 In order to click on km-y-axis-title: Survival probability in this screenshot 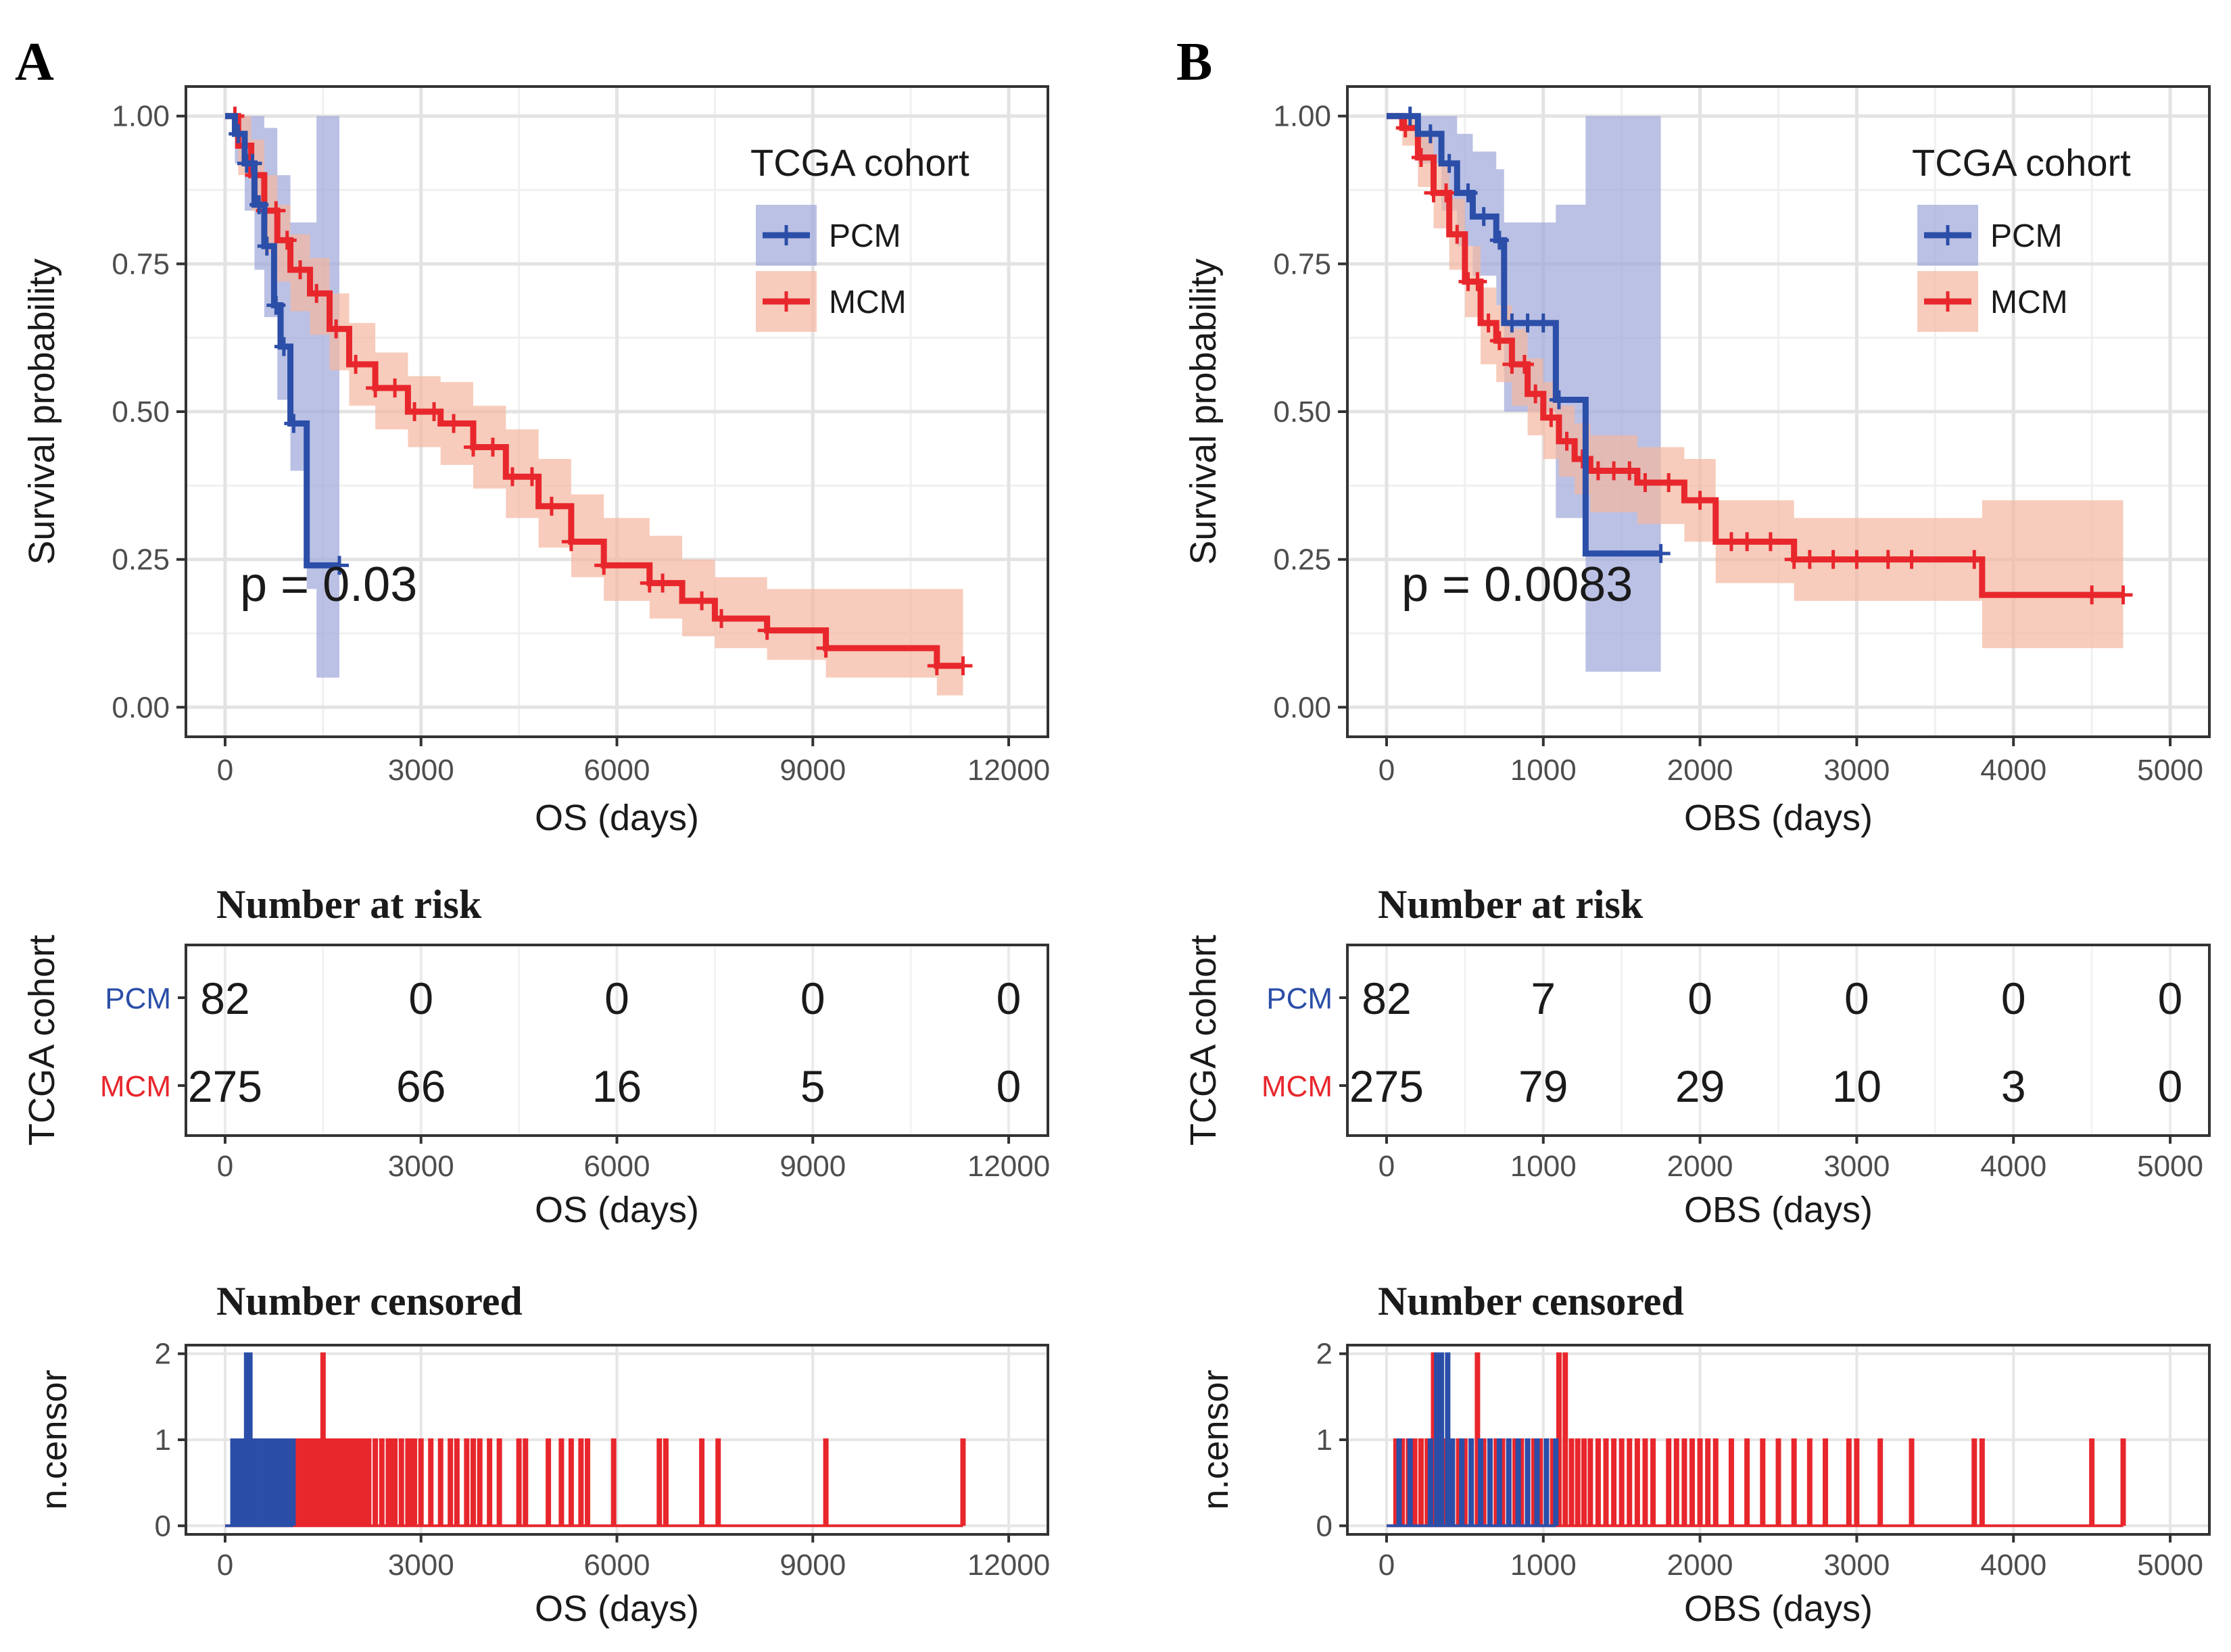, I will do `click(42, 411)`.